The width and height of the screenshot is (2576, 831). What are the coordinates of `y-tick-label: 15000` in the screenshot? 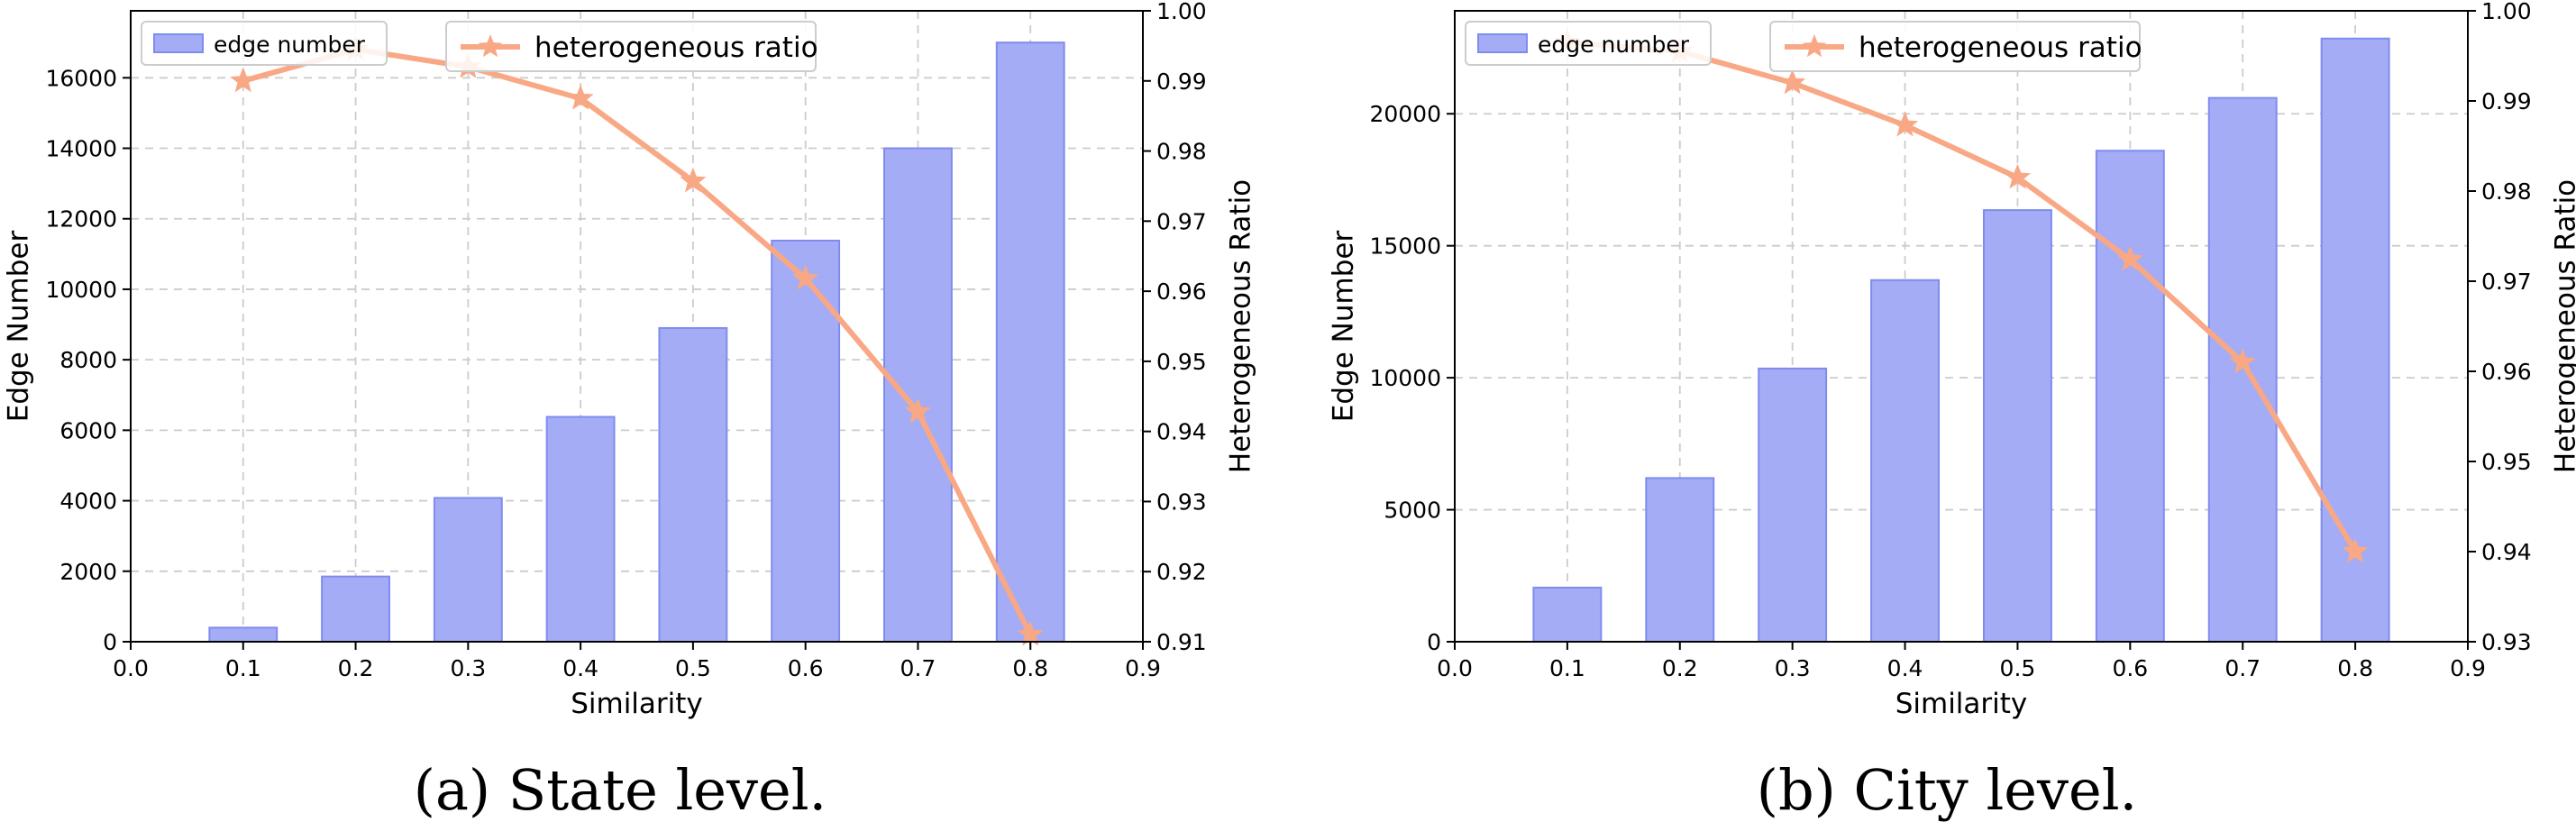 It's located at (1405, 246).